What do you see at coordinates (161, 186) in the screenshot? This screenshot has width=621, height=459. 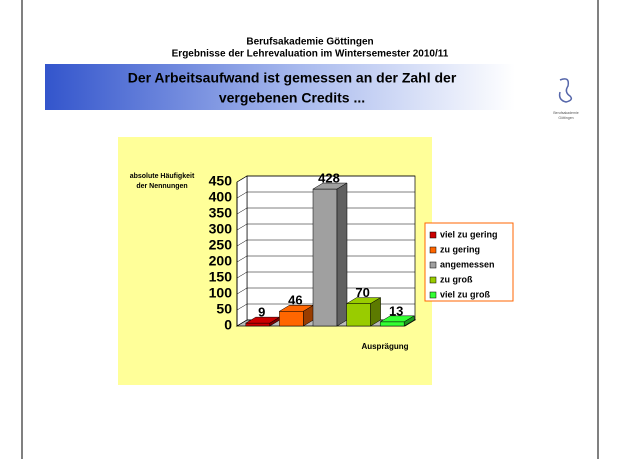 I see `y-axis-label: der Nennungen` at bounding box center [161, 186].